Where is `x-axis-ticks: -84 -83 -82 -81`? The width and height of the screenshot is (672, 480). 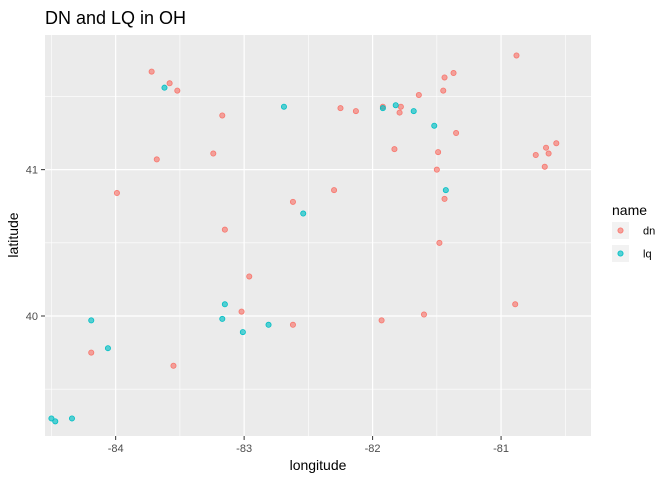
x-axis-ticks: -84 -83 -82 -81 is located at coordinates (308, 445).